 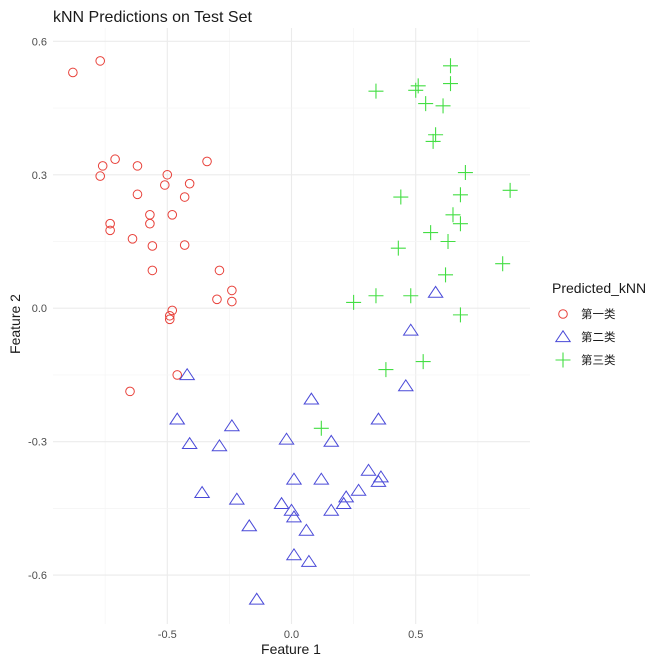 What do you see at coordinates (39, 176) in the screenshot?
I see `y-tick-label: 0.3` at bounding box center [39, 176].